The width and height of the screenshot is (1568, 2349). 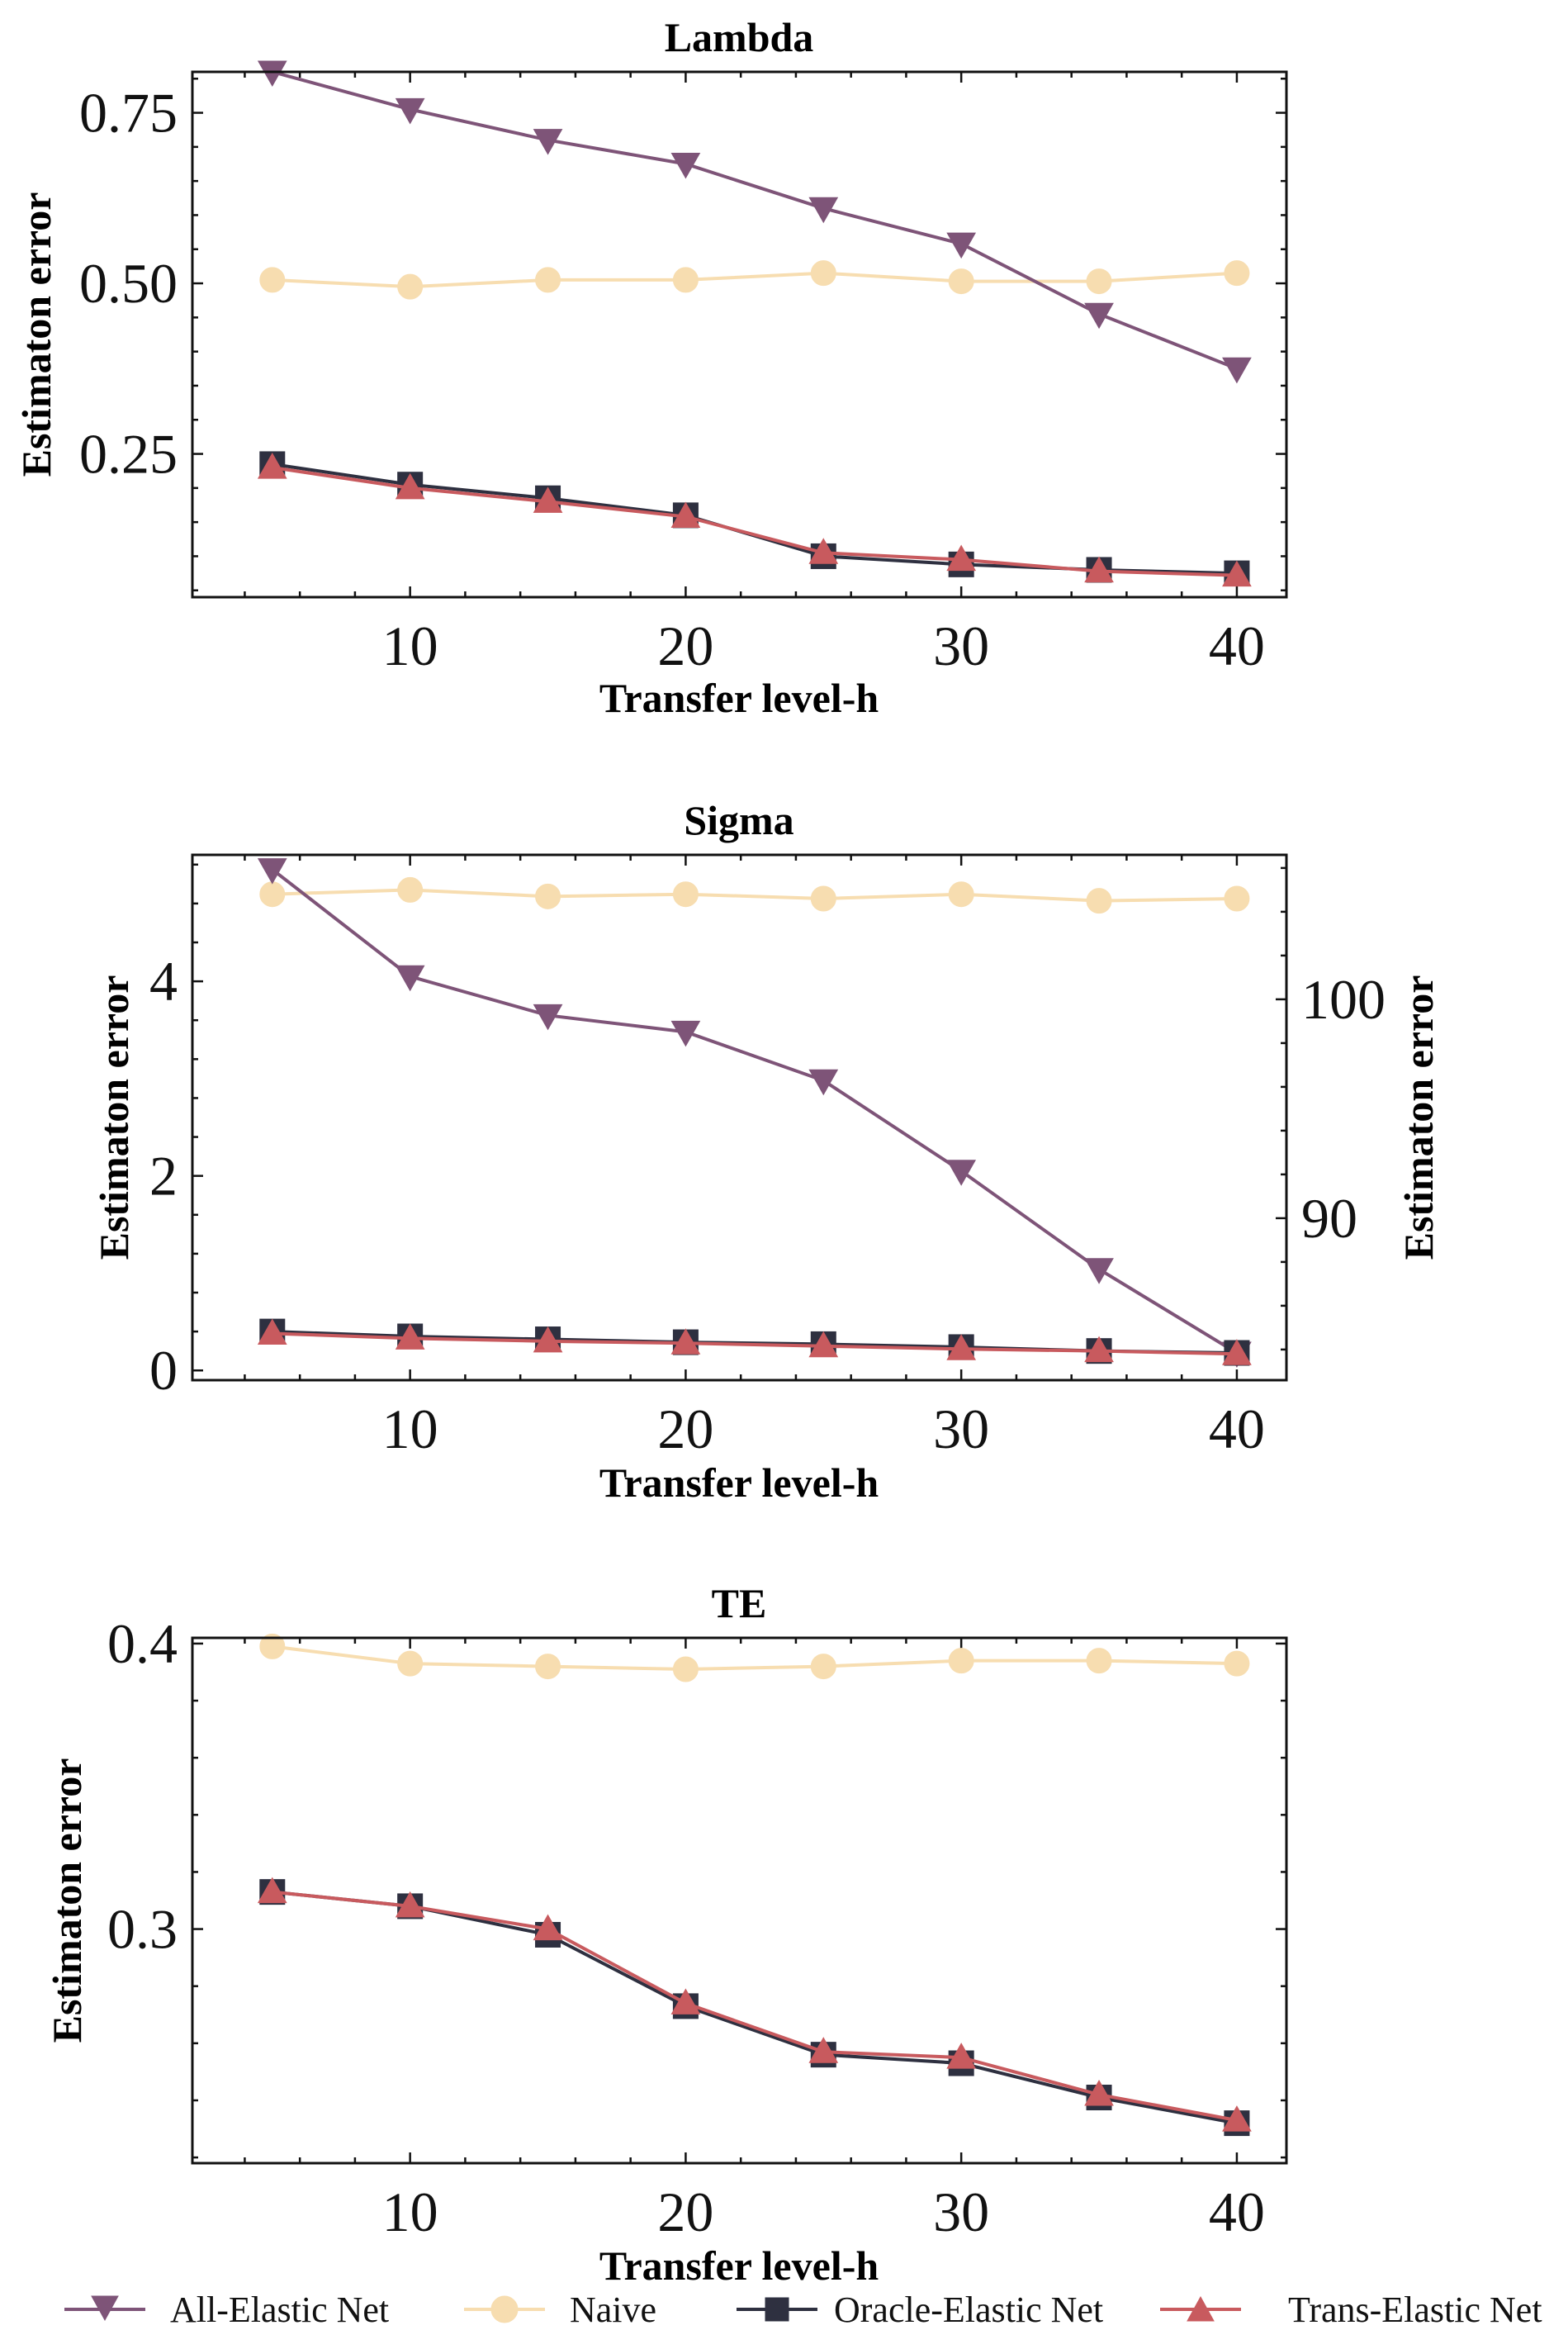 I want to click on y-tick-label: 0.3, so click(x=142, y=1929).